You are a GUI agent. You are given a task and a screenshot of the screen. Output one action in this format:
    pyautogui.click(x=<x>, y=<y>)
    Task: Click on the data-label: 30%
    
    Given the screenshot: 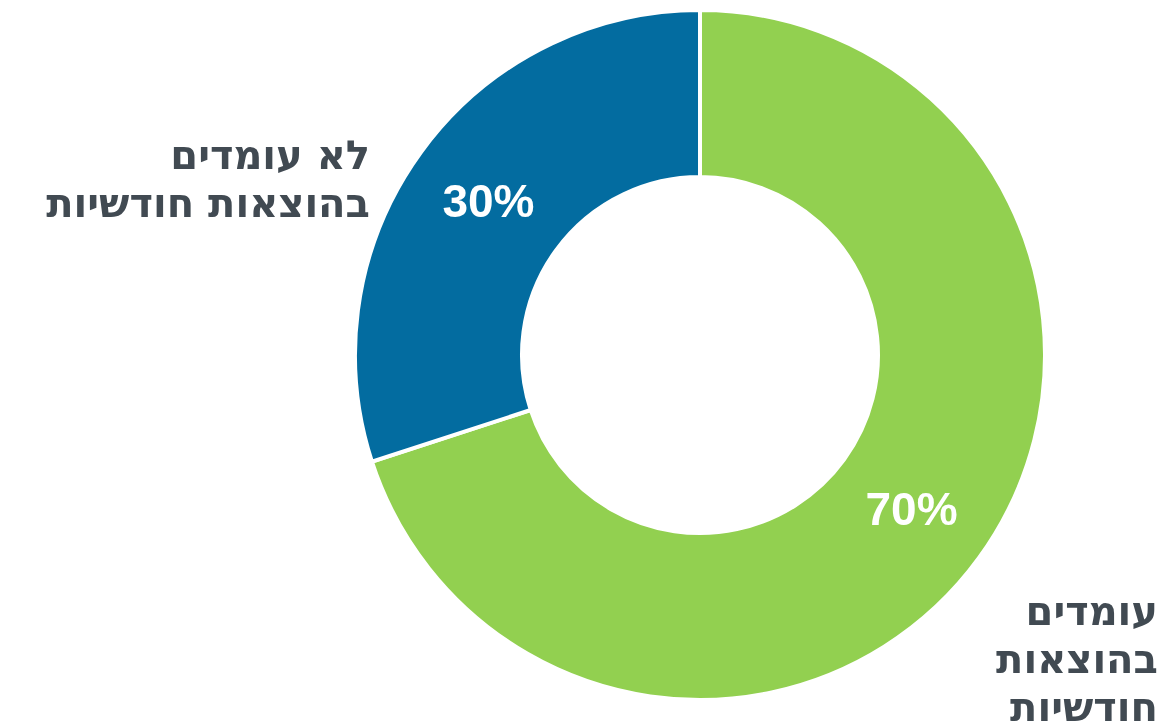 What is the action you would take?
    pyautogui.click(x=488, y=201)
    